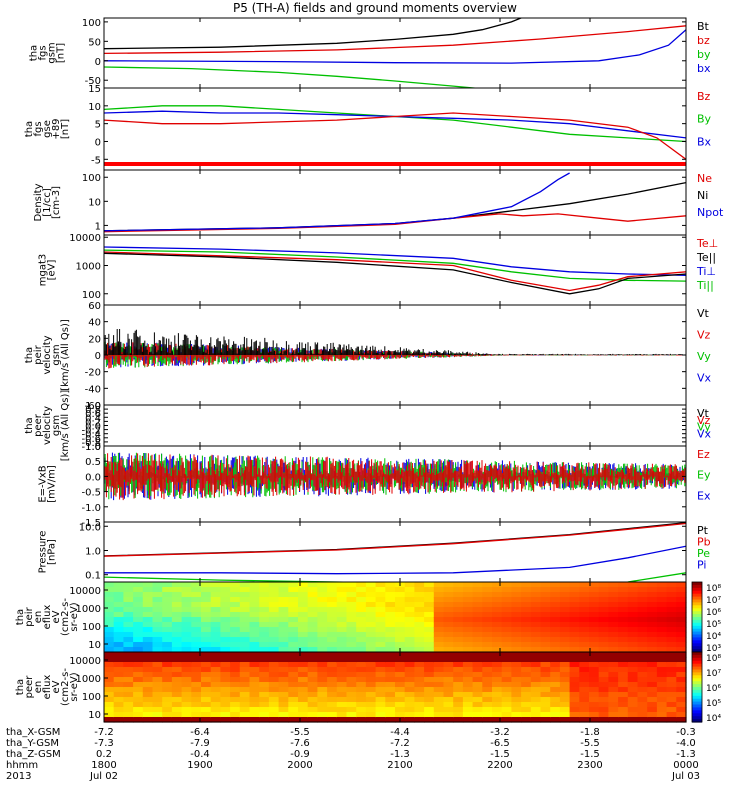  I want to click on colorbar-peer_eflux, so click(697, 687).